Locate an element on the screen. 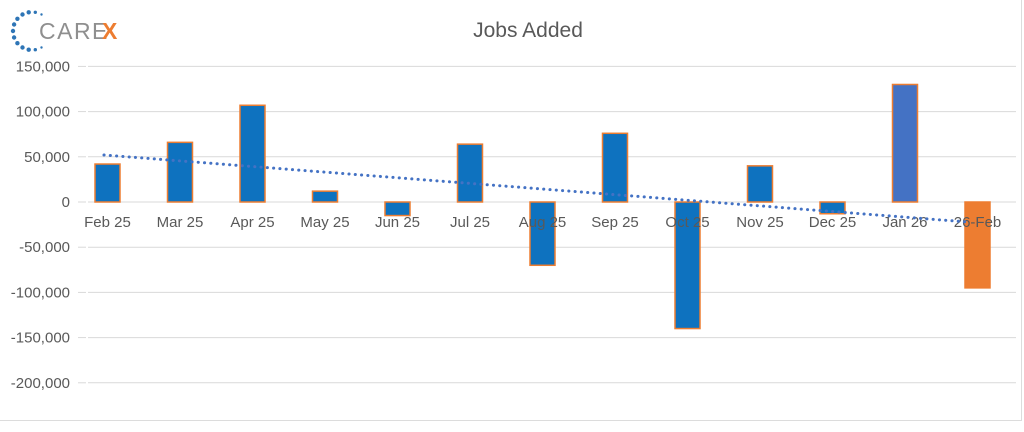  x-axis-label: Jan 26 is located at coordinates (904, 222).